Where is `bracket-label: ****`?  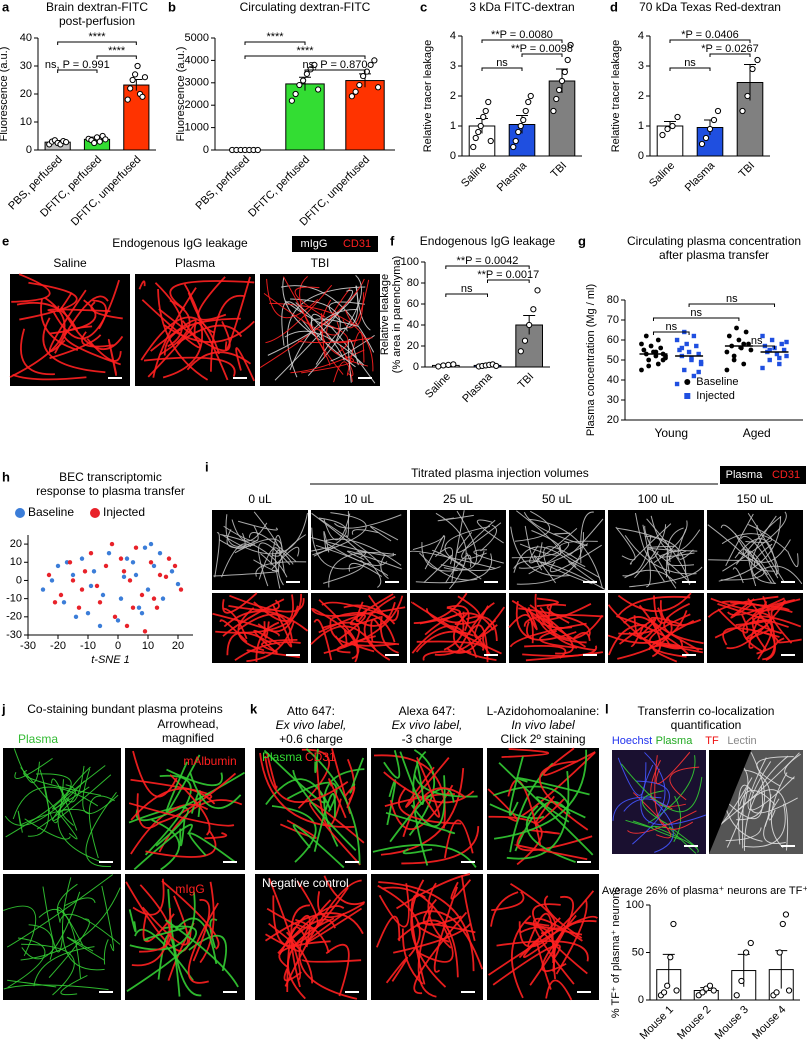 bracket-label: **** is located at coordinates (305, 51).